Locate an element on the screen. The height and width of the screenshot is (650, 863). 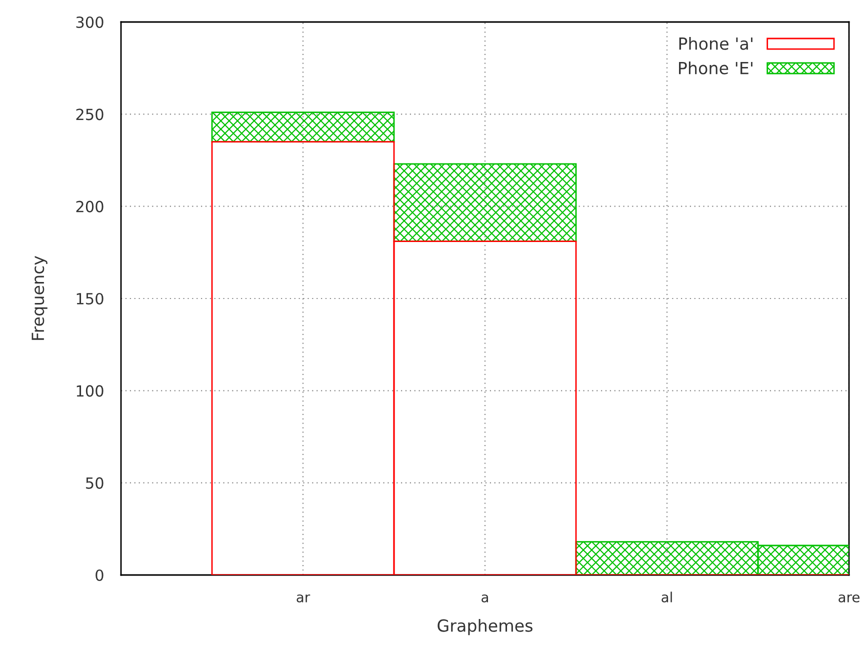
y-tick-label: 150 is located at coordinates (90, 298).